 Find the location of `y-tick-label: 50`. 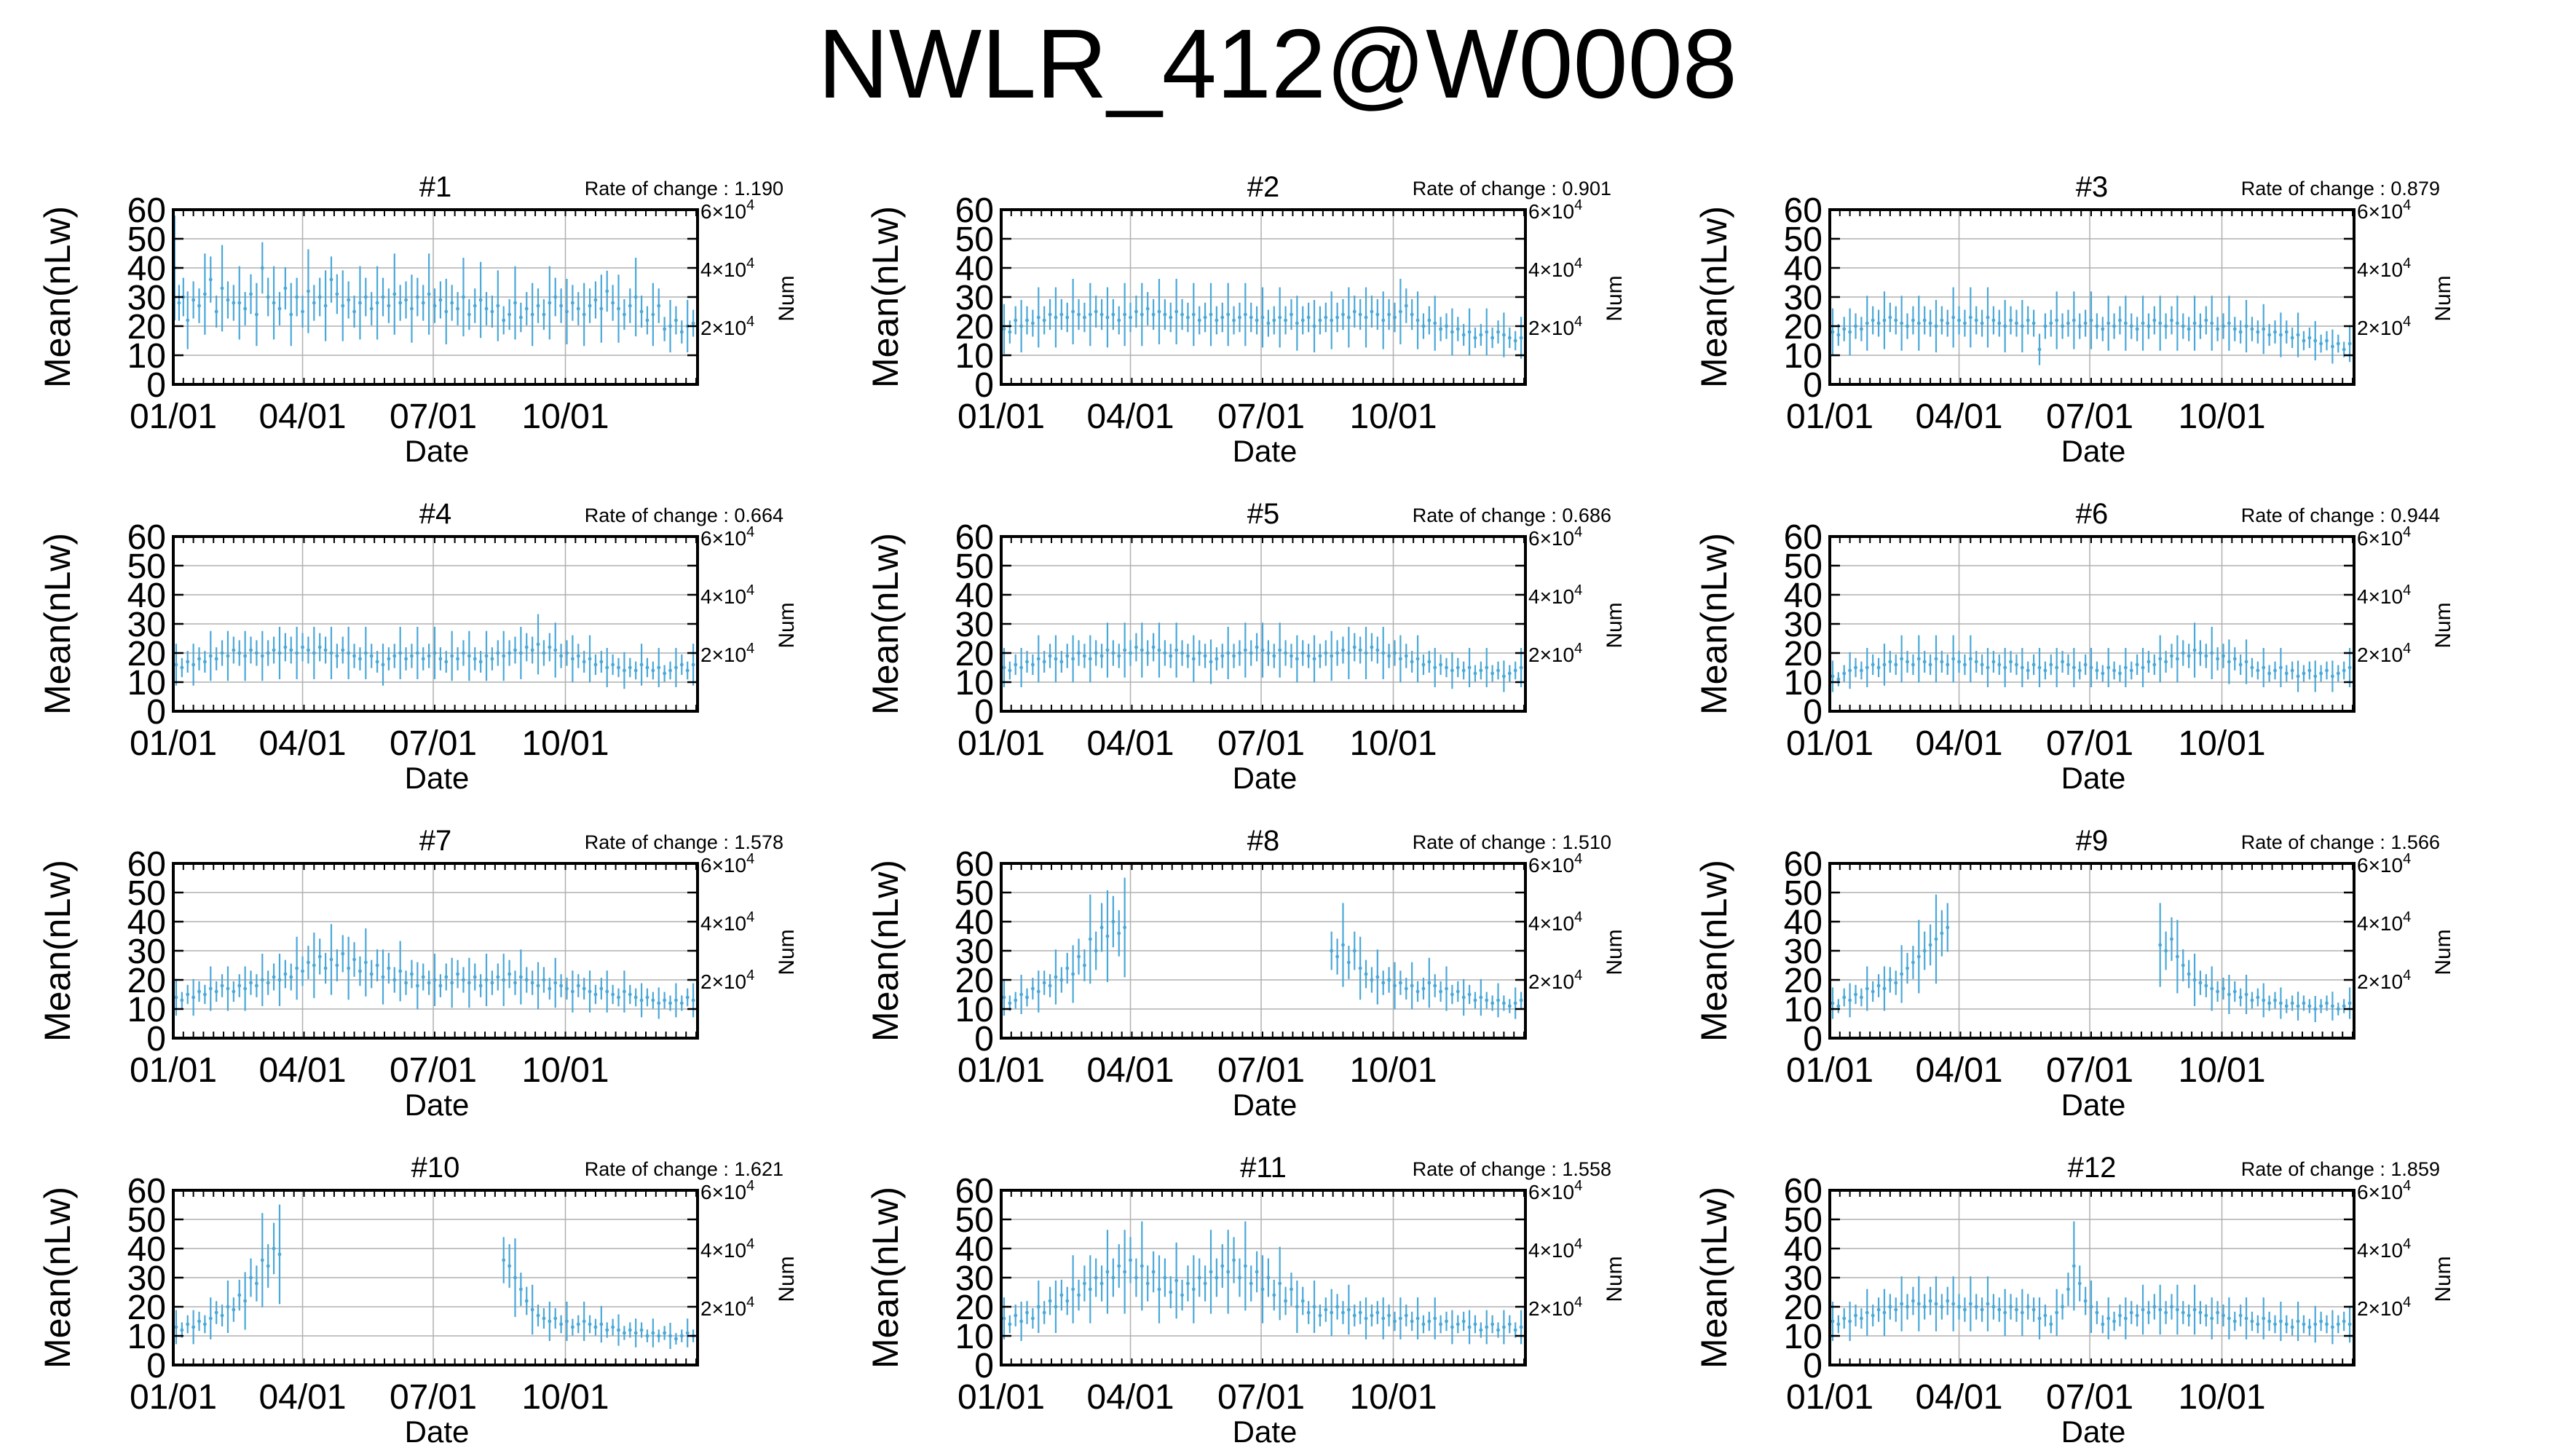

y-tick-label: 50 is located at coordinates (1803, 566).